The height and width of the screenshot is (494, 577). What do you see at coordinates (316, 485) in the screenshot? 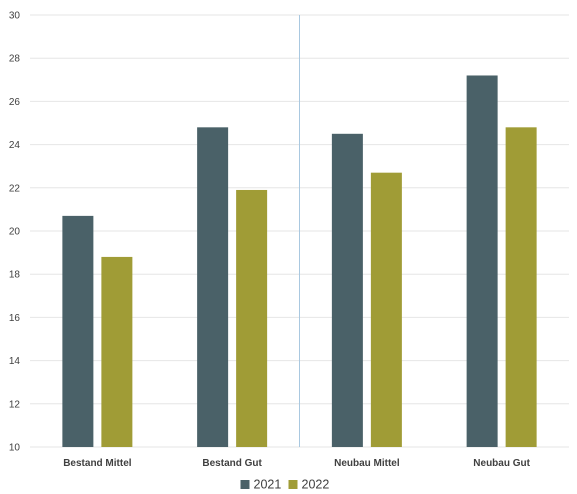
I see `legend-label: 2022` at bounding box center [316, 485].